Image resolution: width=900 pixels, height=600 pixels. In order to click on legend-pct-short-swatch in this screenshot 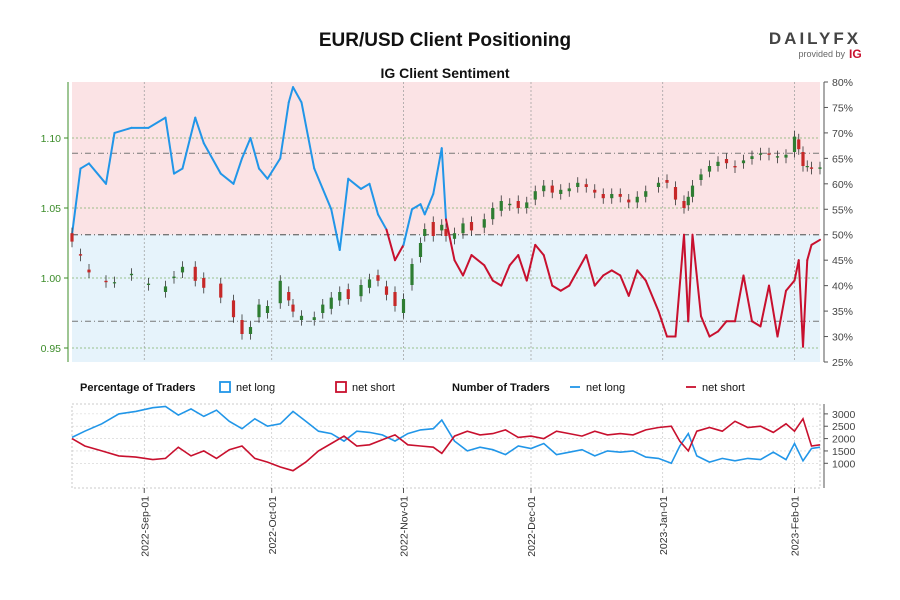, I will do `click(341, 387)`.